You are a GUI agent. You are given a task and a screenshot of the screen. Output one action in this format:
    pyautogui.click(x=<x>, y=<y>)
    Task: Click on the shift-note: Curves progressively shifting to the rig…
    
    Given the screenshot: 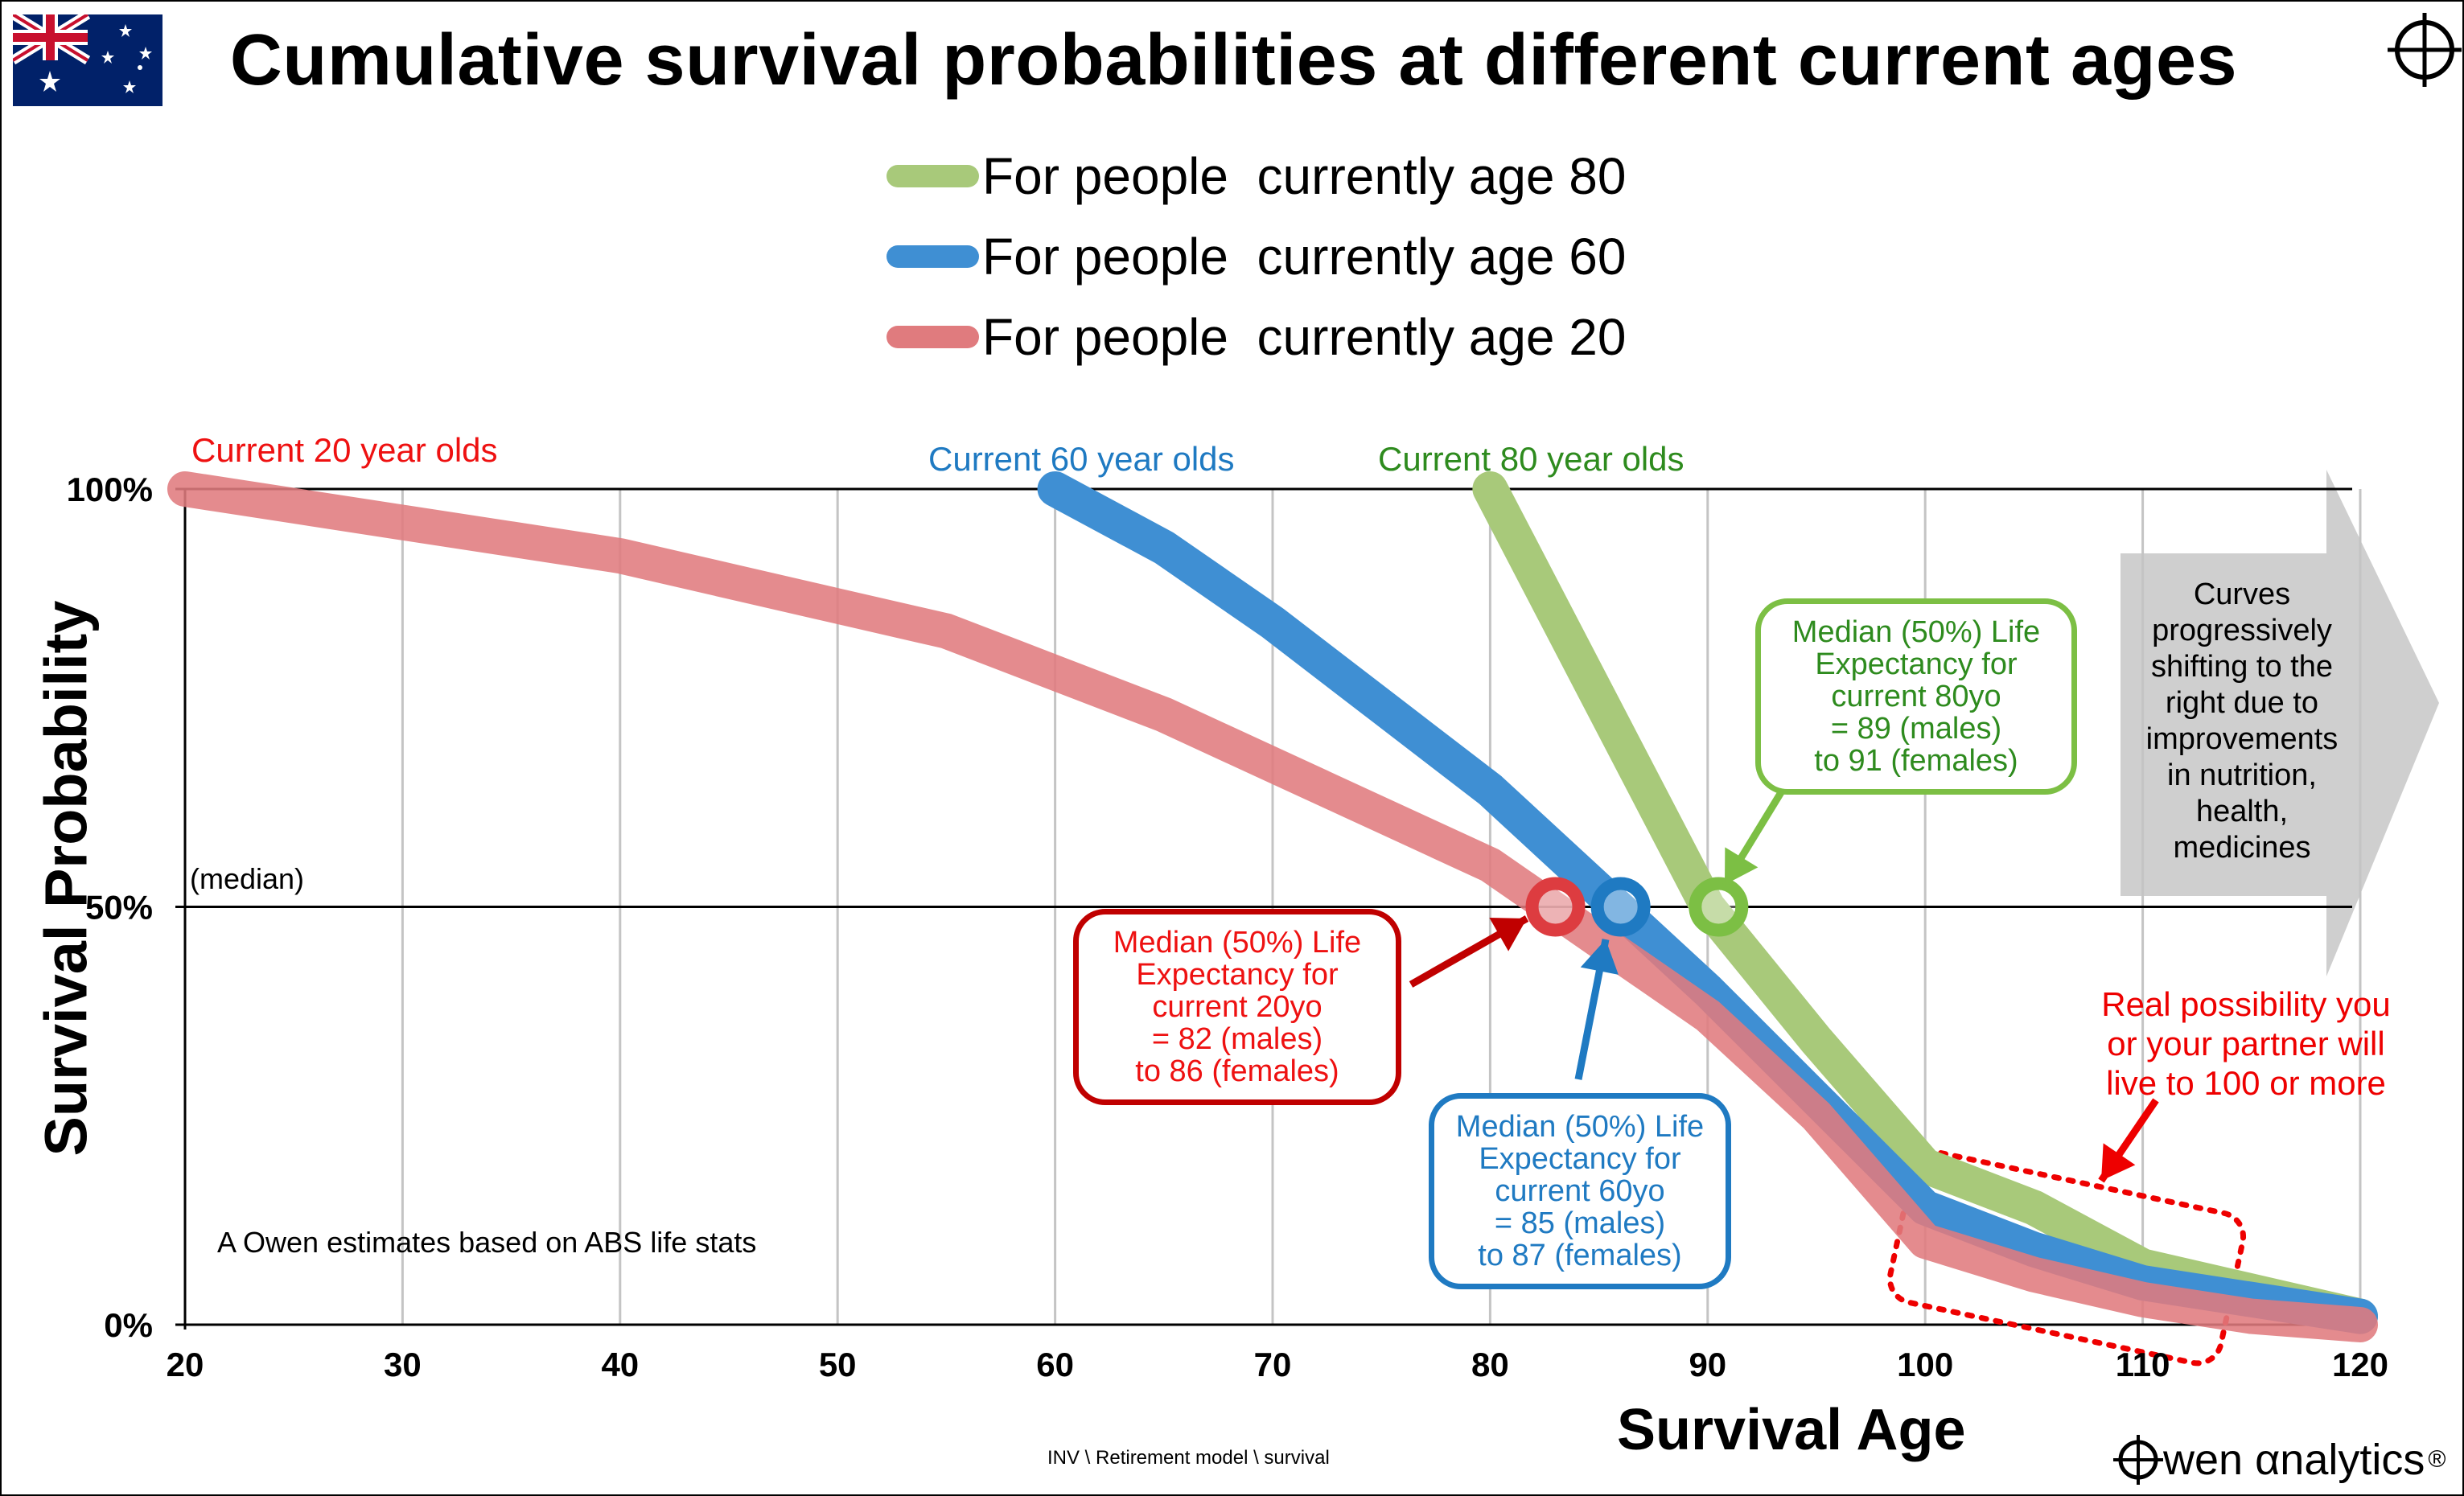 What is the action you would take?
    pyautogui.click(x=2242, y=721)
    